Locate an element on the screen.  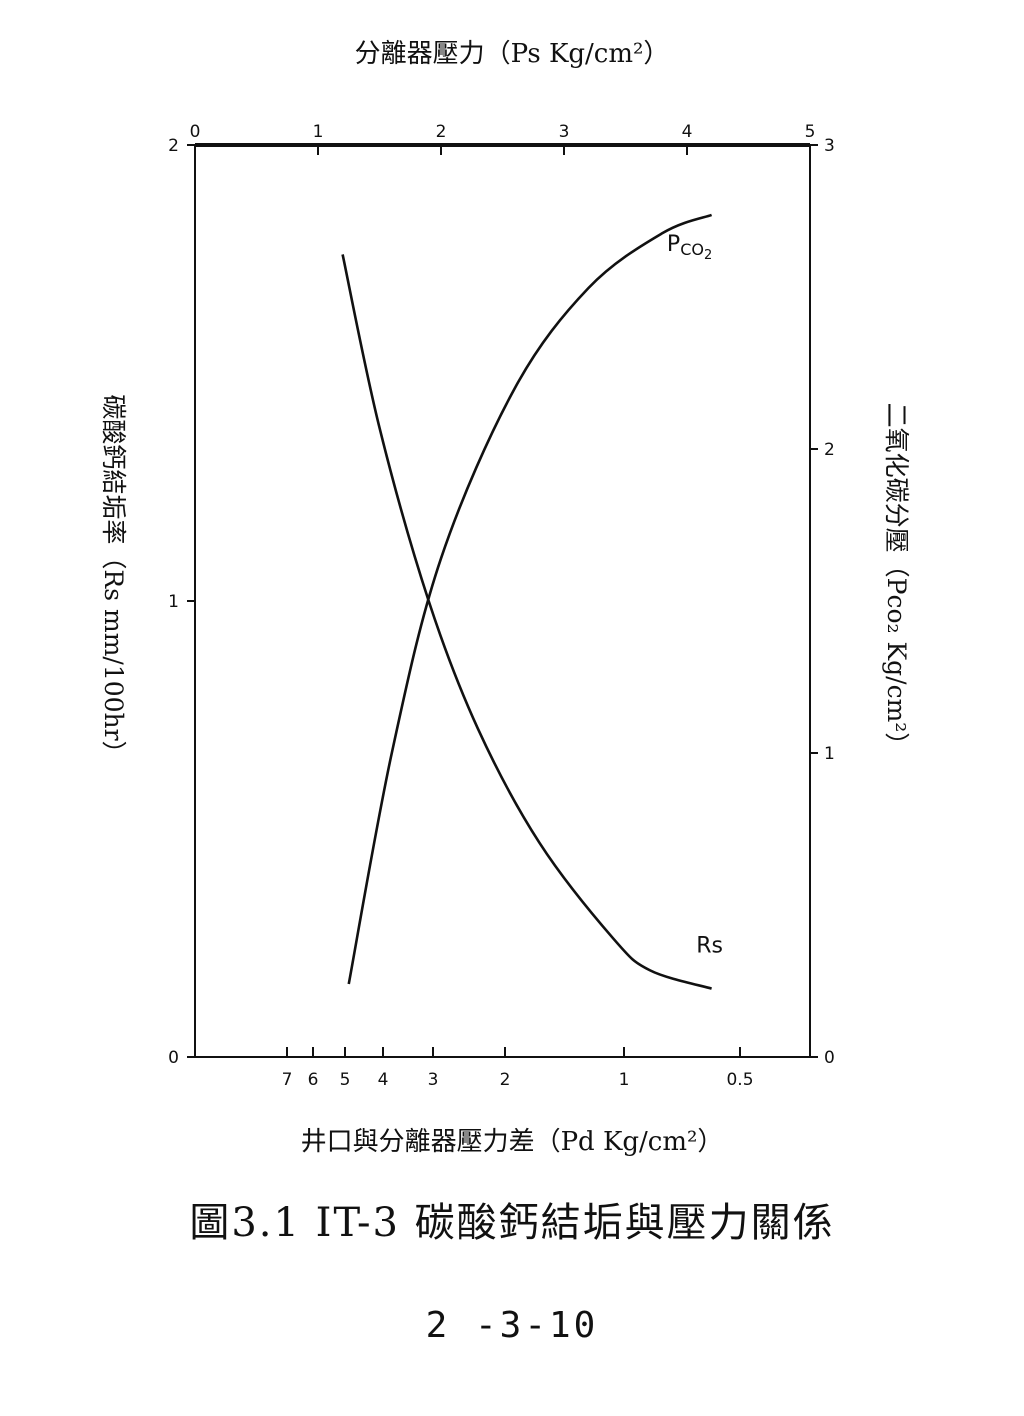
left-tick-label: 2 is located at coordinates (173, 146).